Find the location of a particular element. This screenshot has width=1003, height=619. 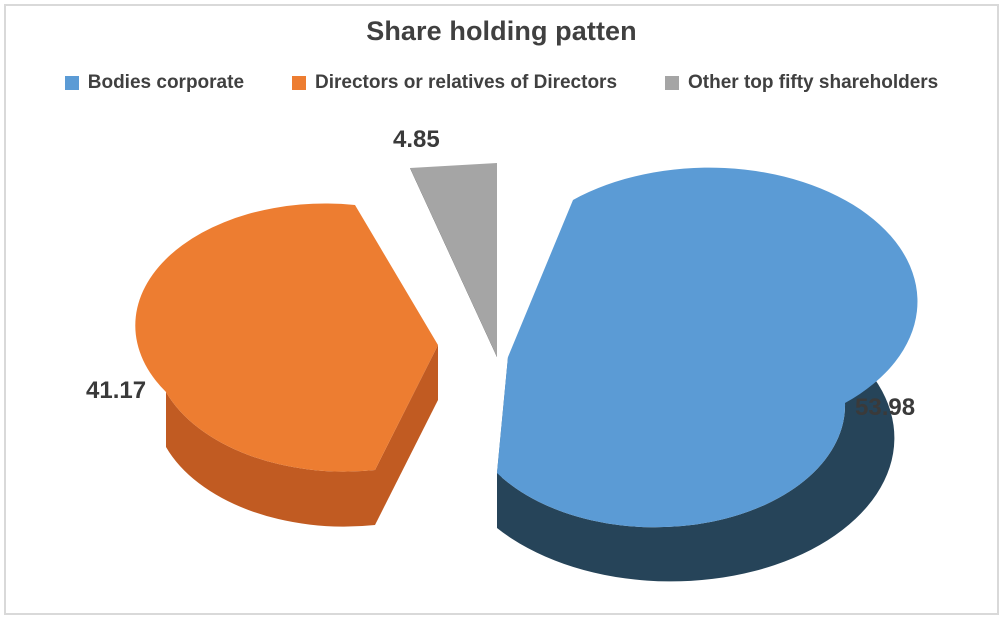

pie-slice-other-top-fifty is located at coordinates (453, 260).